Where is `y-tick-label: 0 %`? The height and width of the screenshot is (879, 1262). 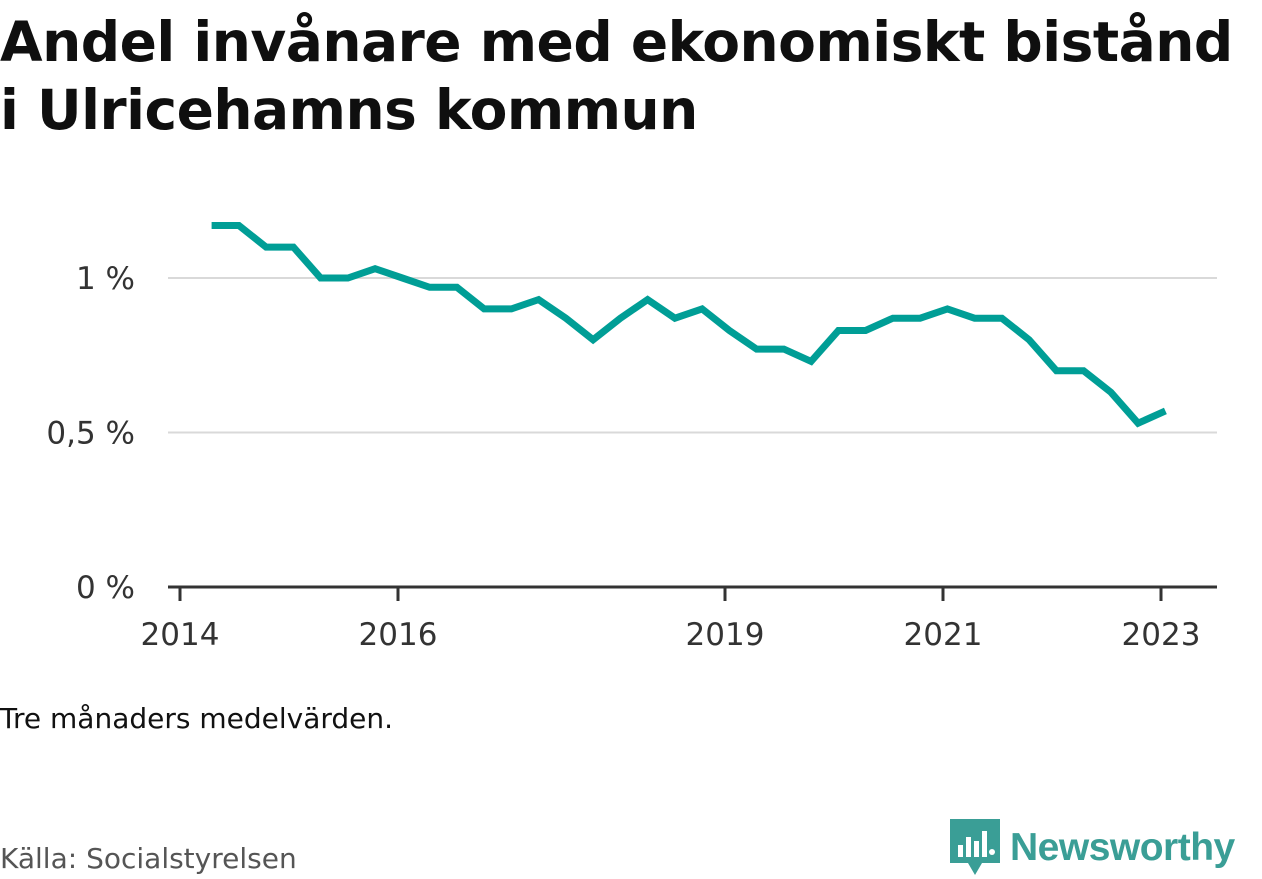 y-tick-label: 0 % is located at coordinates (105, 588).